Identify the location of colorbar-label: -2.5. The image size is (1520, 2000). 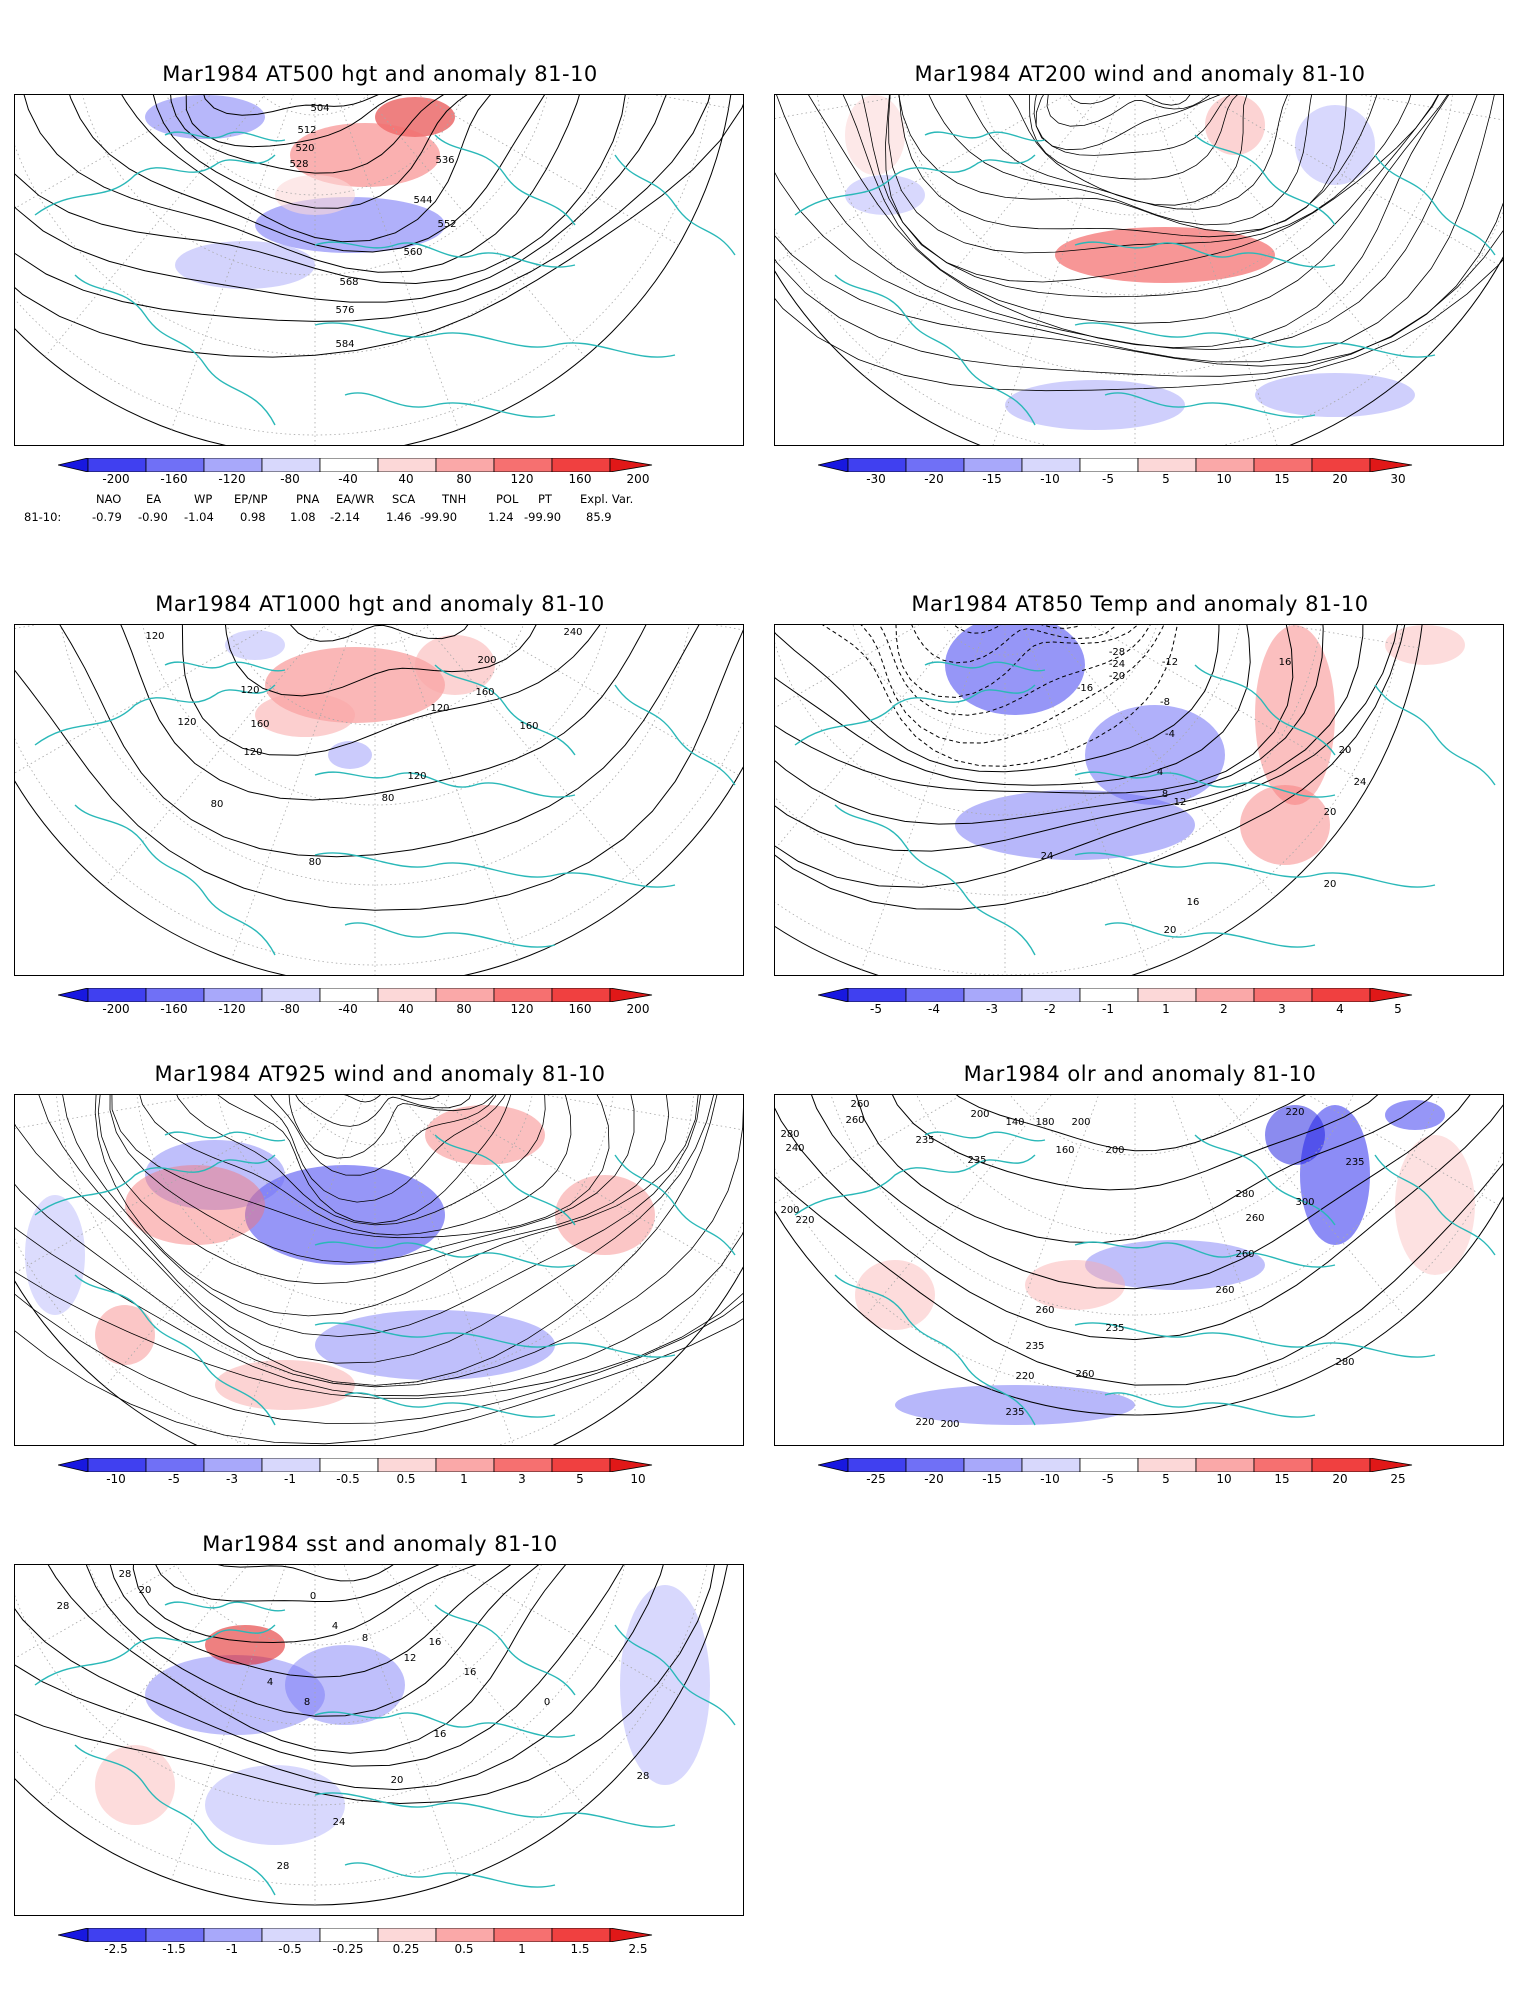
(116, 1949).